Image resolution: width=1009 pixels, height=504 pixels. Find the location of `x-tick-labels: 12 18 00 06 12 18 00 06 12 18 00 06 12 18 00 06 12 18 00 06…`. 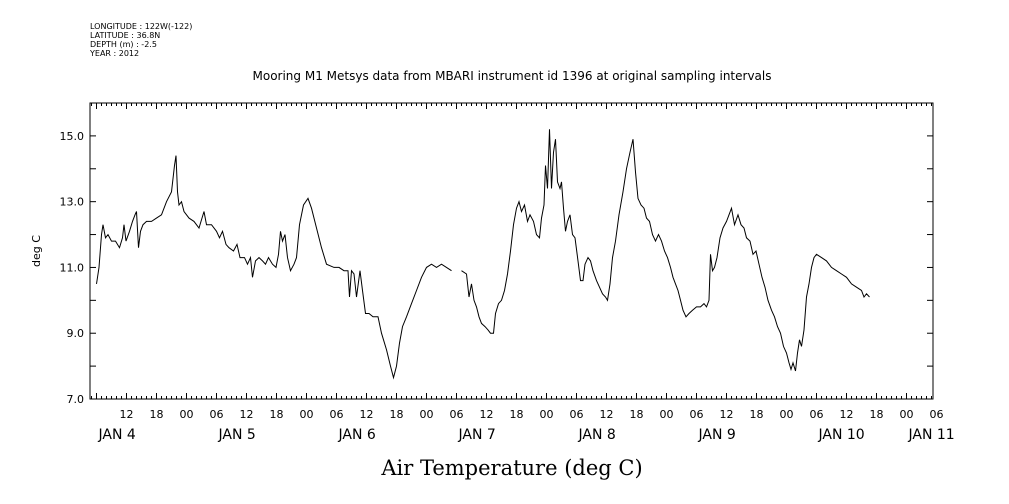

x-tick-labels: 12 18 00 06 12 18 00 06 12 18 00 06 12 18 00 06 12 18 00 06… is located at coordinates (532, 414).